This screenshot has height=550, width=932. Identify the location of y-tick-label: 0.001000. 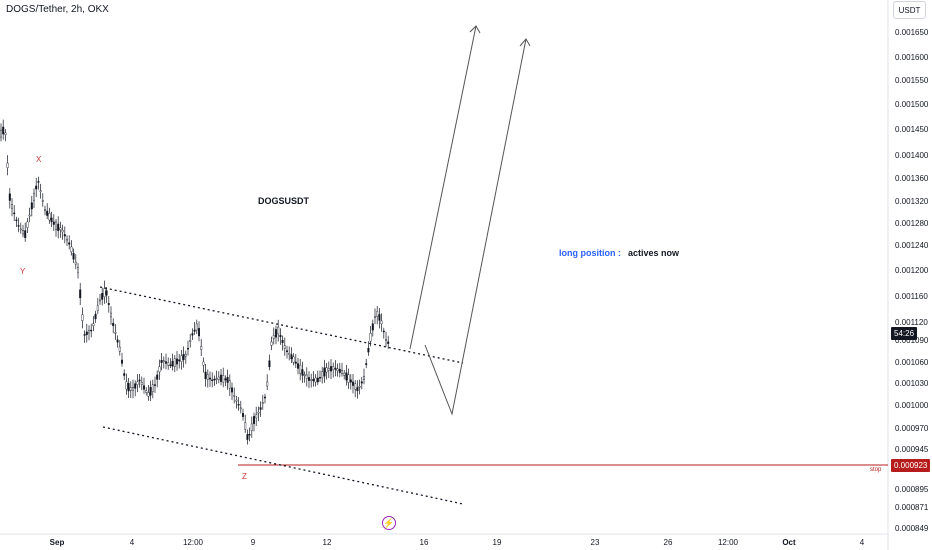
(912, 405).